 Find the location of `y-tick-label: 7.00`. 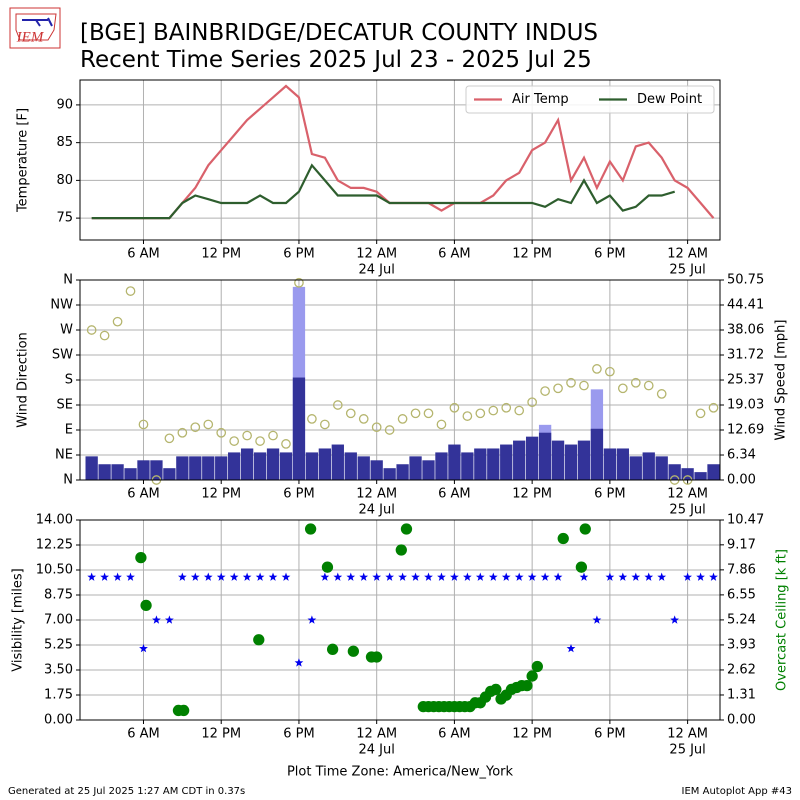

y-tick-label: 7.00 is located at coordinates (58, 620).